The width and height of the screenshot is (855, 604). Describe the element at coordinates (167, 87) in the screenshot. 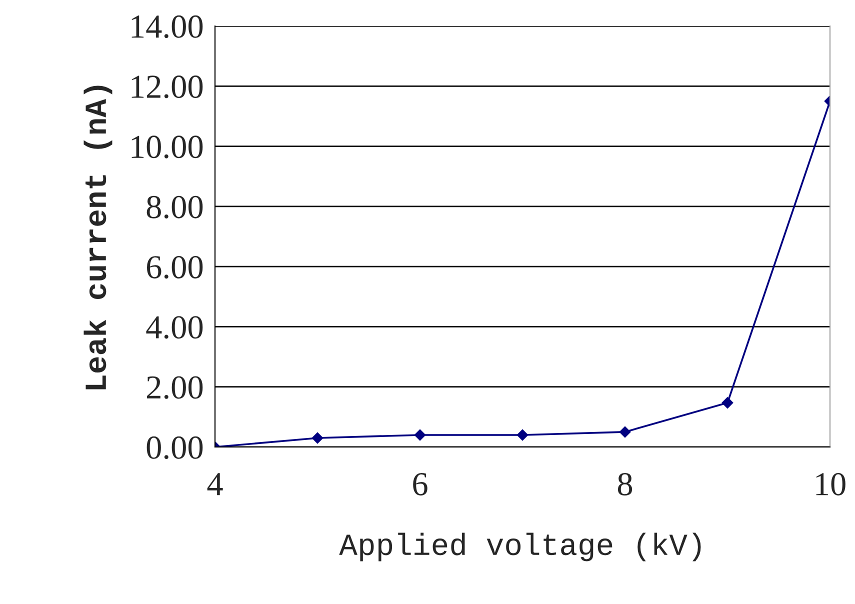

I see `y-tick-label: 12.00` at that location.